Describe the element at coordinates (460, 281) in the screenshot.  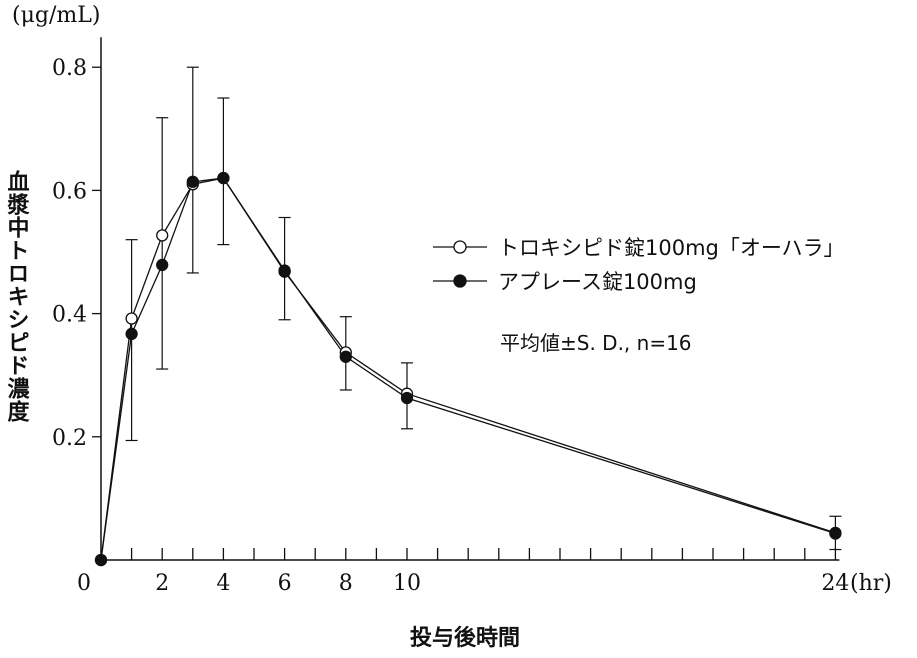
I see `legend-marker-filled` at that location.